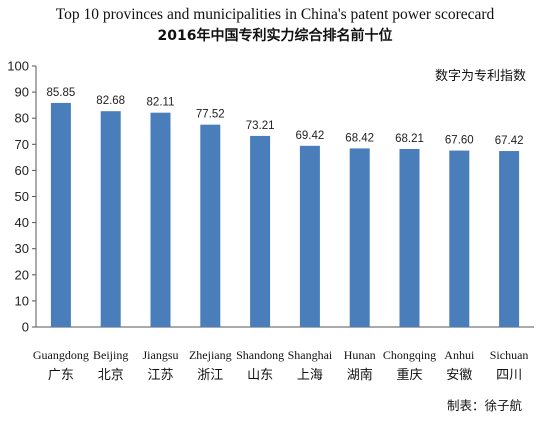 The width and height of the screenshot is (550, 421). I want to click on y-tick-label: 60, so click(22, 170).